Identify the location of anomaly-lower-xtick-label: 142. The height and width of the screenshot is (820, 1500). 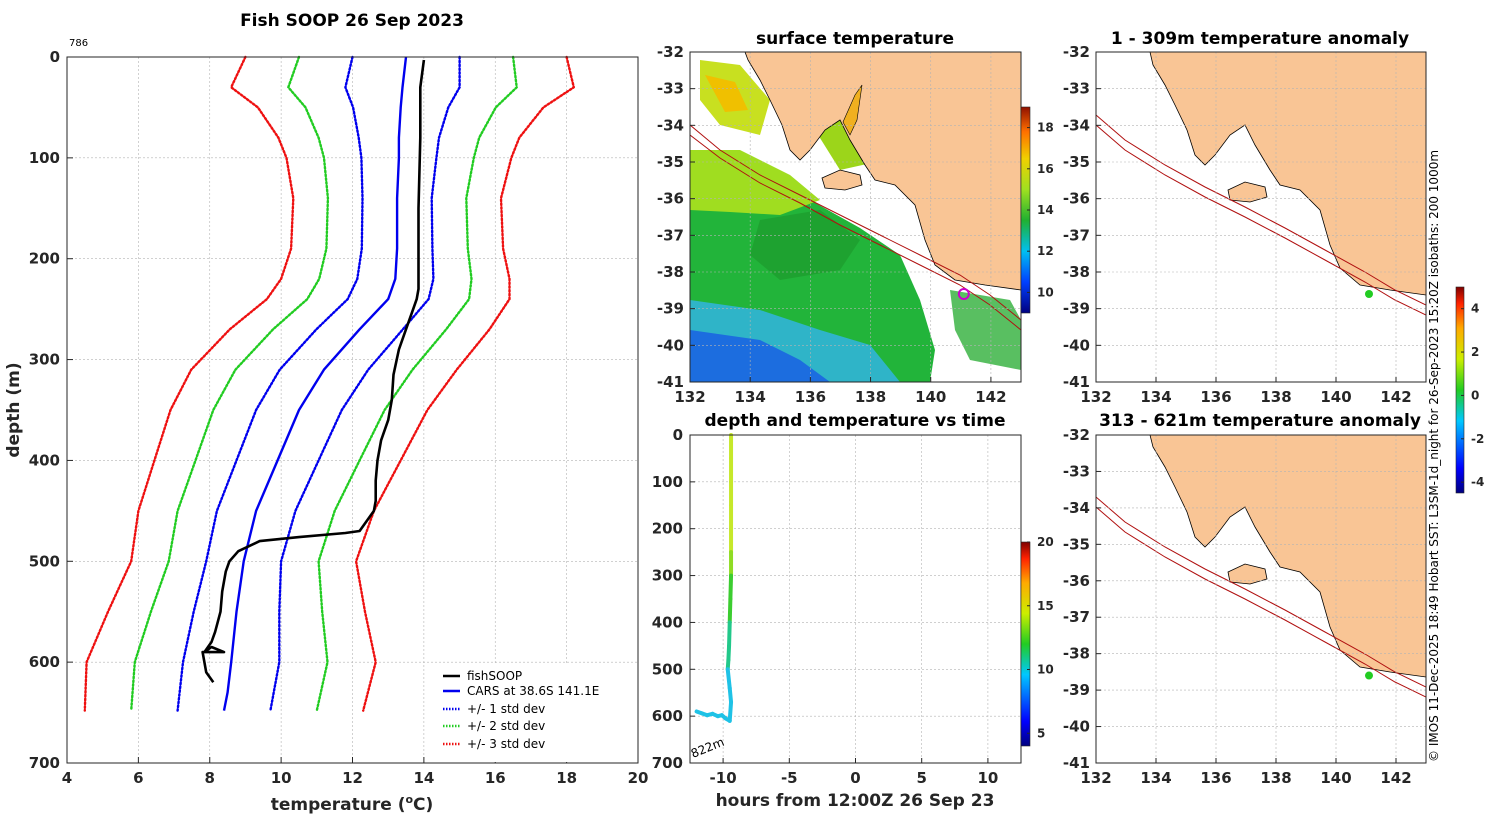
(1395, 778).